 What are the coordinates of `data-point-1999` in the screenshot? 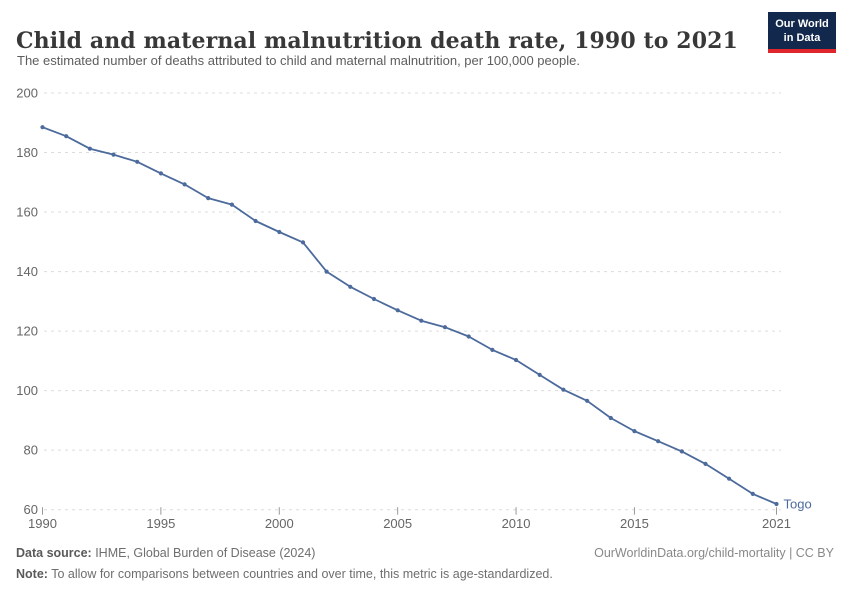 It's located at (255, 221).